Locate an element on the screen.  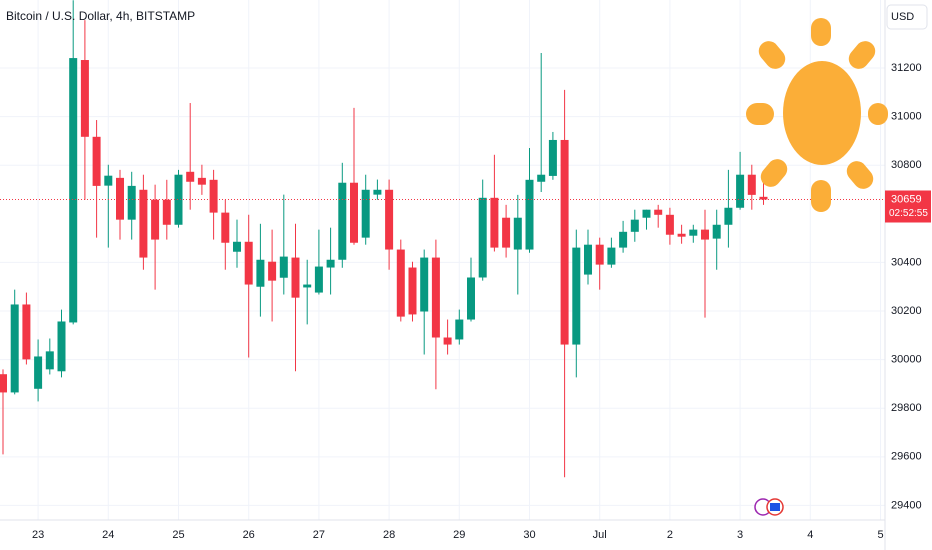
x-tick-label: 26 is located at coordinates (249, 535).